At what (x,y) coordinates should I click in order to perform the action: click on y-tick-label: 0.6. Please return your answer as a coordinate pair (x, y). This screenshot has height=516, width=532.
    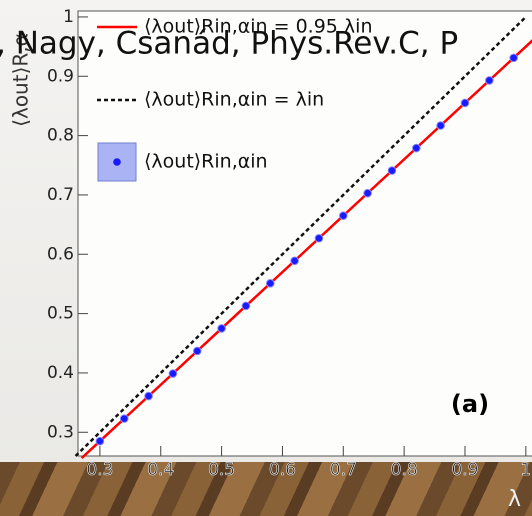
    Looking at the image, I should click on (60, 254).